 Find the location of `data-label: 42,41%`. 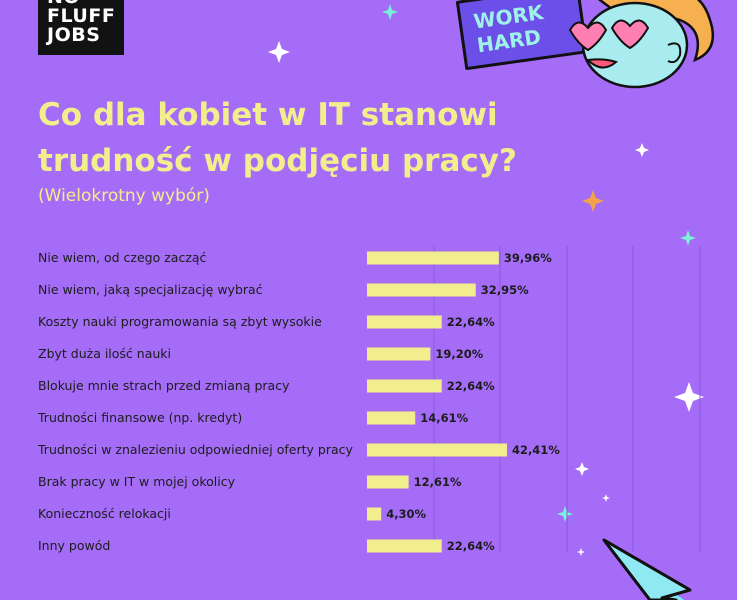

data-label: 42,41% is located at coordinates (536, 450).